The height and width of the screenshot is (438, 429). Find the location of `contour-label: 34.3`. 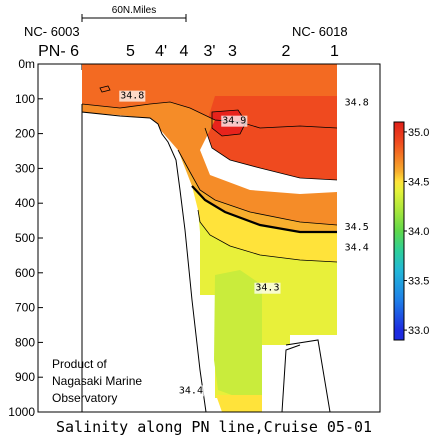

contour-label: 34.3 is located at coordinates (267, 288).